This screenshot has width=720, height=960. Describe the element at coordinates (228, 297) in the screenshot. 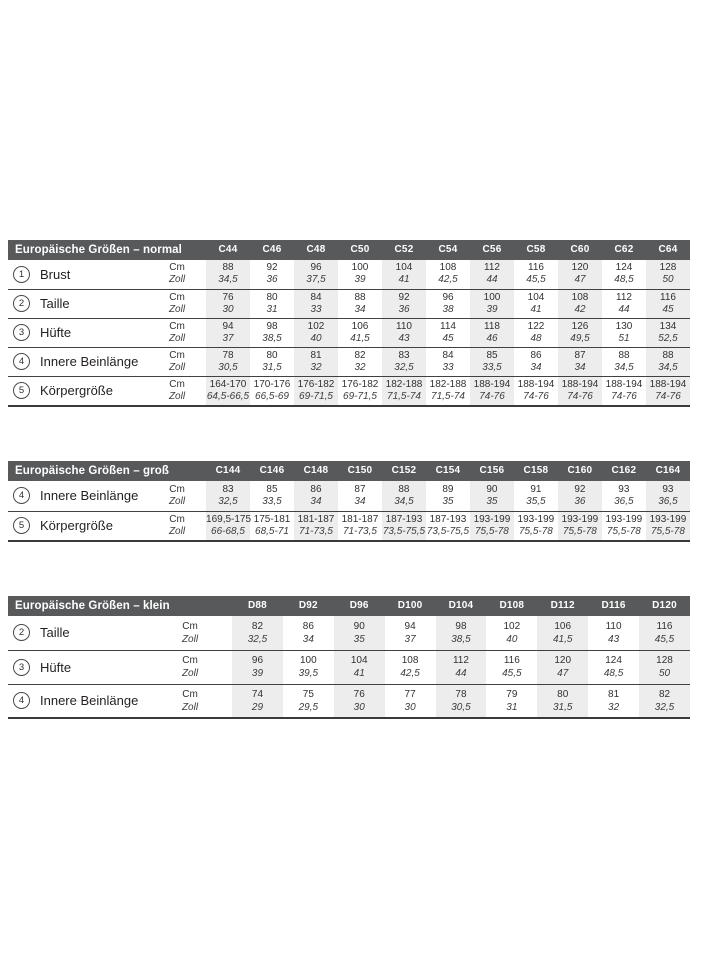

I see `cm-value: 76` at that location.